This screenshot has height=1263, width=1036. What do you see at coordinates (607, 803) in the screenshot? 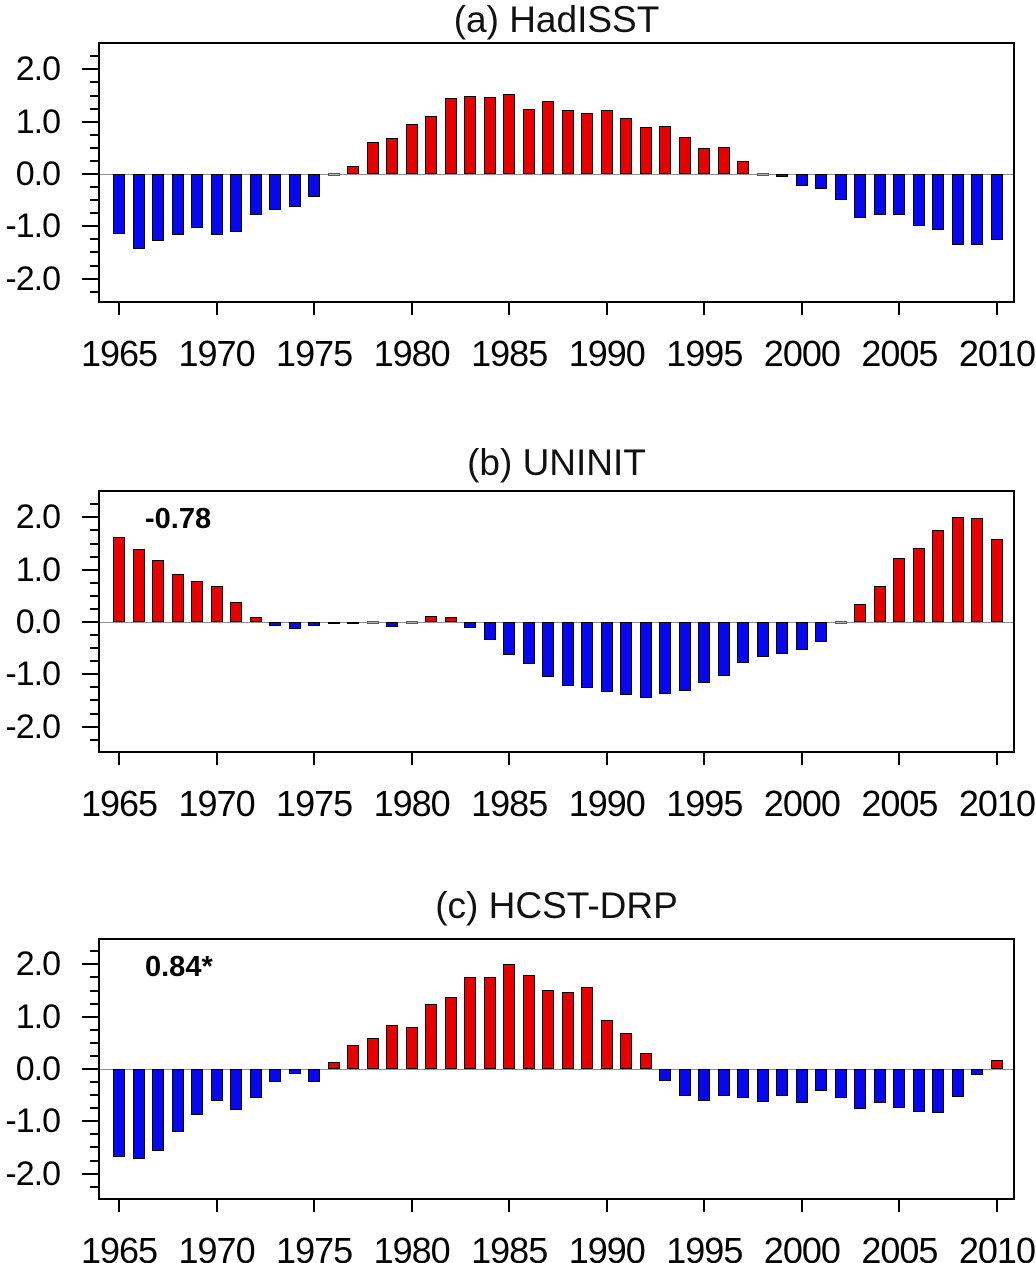
I see `x-tick-label: 1990` at bounding box center [607, 803].